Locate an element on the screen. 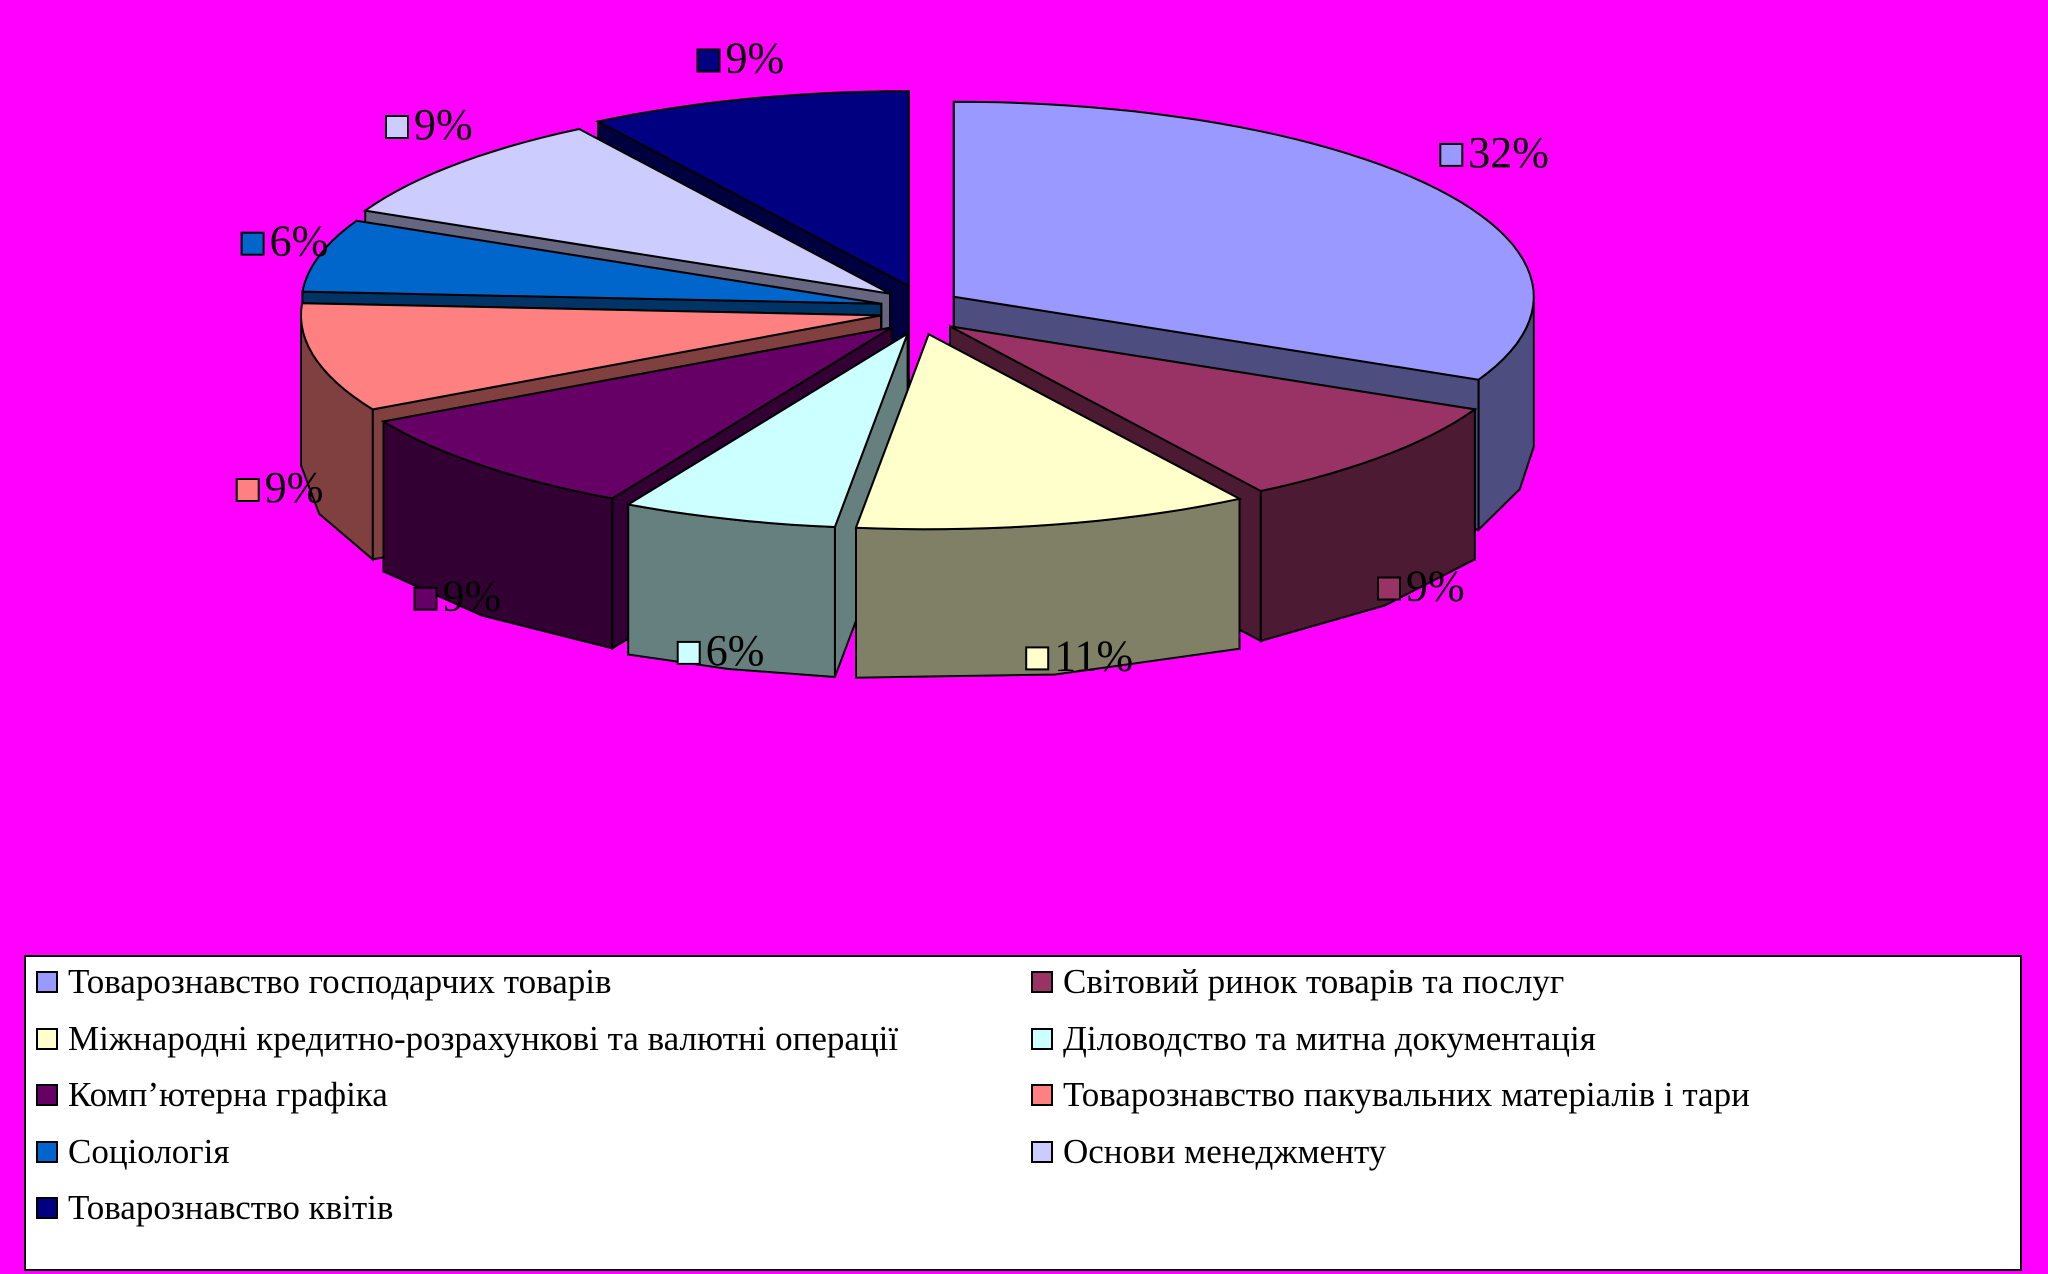 The height and width of the screenshot is (1274, 2048). legend-item: Соціологія is located at coordinates (132, 1152).